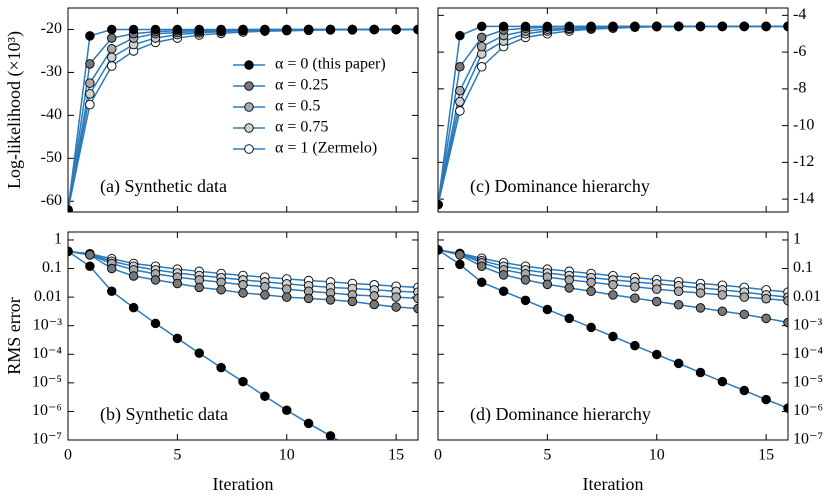 This screenshot has height=498, width=830. What do you see at coordinates (613, 484) in the screenshot?
I see `x-axis-label: Iteration` at bounding box center [613, 484].